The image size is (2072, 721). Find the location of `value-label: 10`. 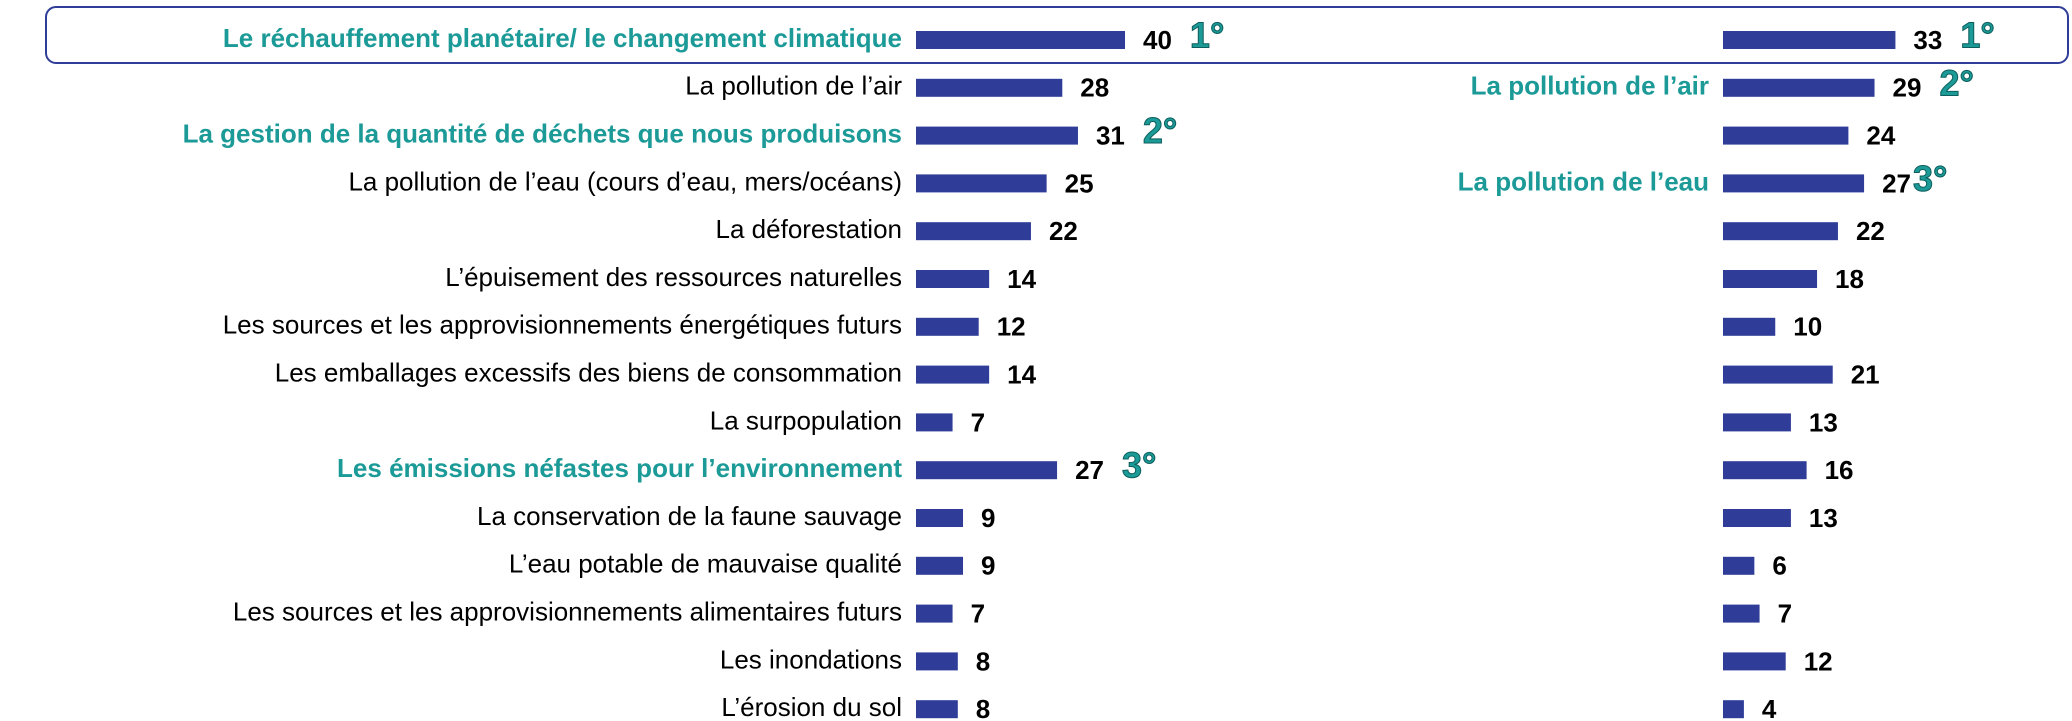

value-label: 10 is located at coordinates (1807, 327).